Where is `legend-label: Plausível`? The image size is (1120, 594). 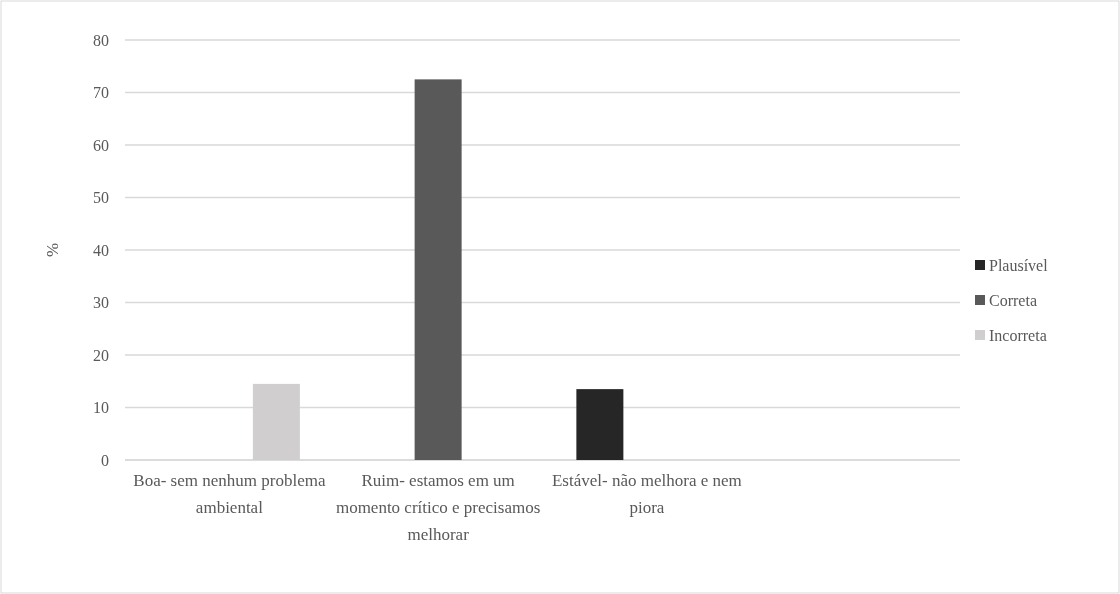 legend-label: Plausível is located at coordinates (1019, 265).